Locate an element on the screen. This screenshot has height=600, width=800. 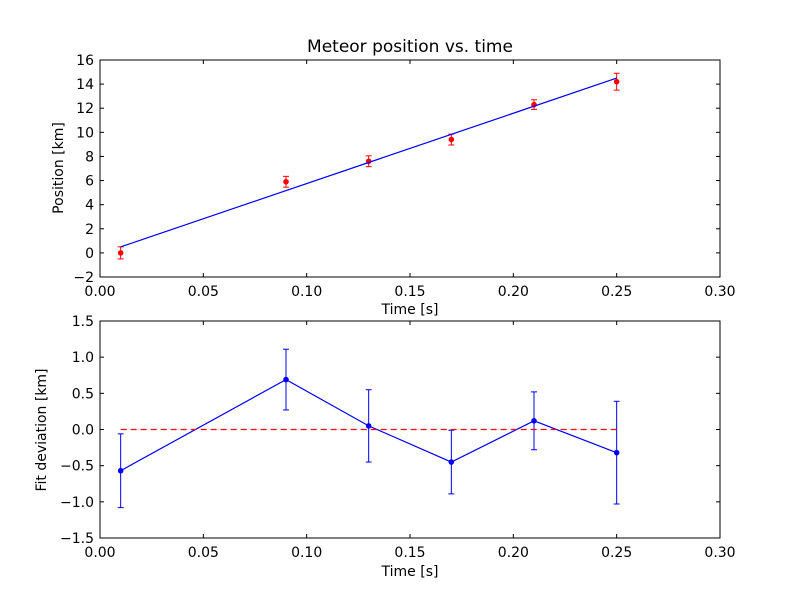
deviation-y-tick-label: 0.0 is located at coordinates (83, 431).